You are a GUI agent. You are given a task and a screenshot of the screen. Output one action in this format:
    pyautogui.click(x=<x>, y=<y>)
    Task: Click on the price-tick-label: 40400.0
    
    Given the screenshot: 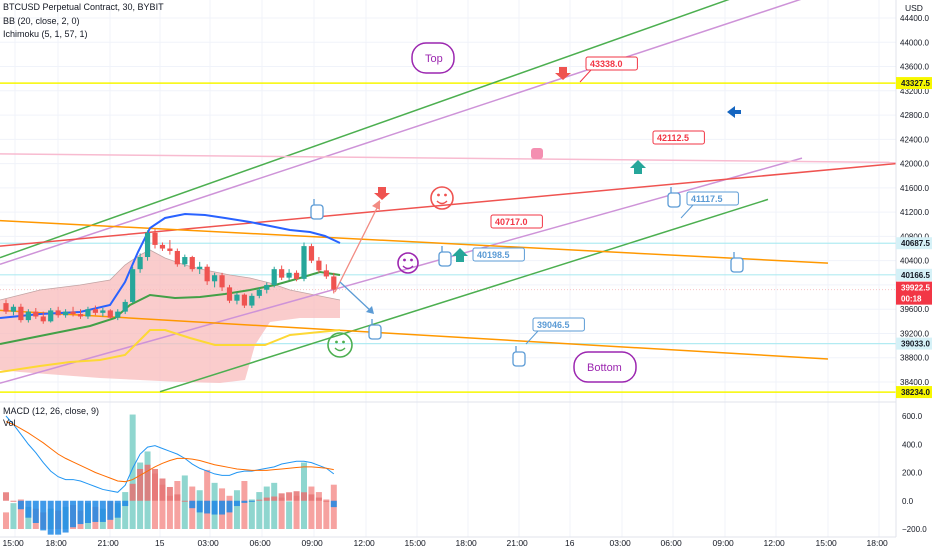 What is the action you would take?
    pyautogui.click(x=914, y=261)
    